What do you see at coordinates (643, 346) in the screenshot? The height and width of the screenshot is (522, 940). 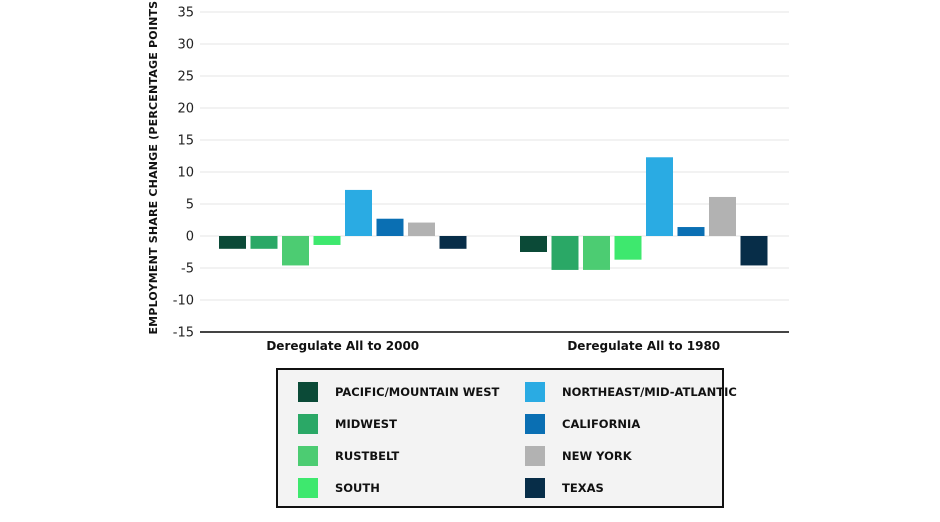 I see `category-label: Deregulate All to 1980` at bounding box center [643, 346].